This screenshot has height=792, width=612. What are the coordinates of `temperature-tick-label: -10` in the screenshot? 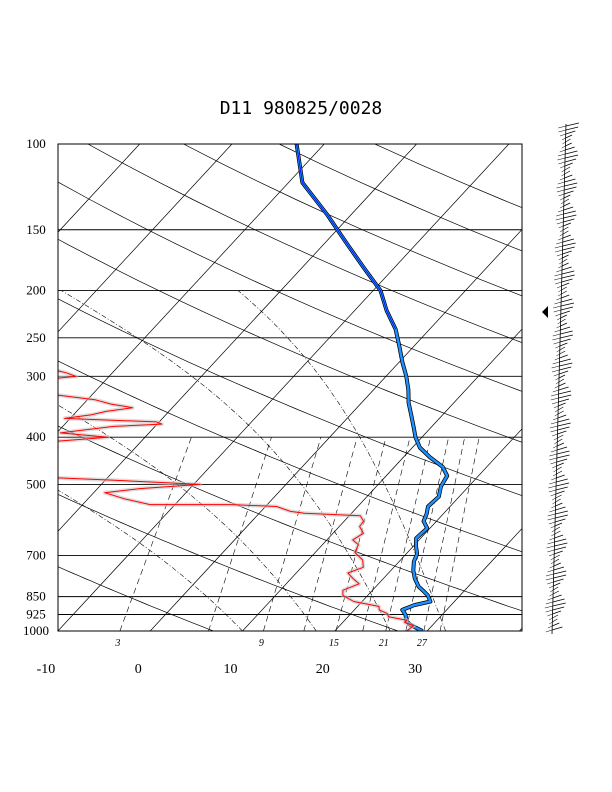 It's located at (46, 669).